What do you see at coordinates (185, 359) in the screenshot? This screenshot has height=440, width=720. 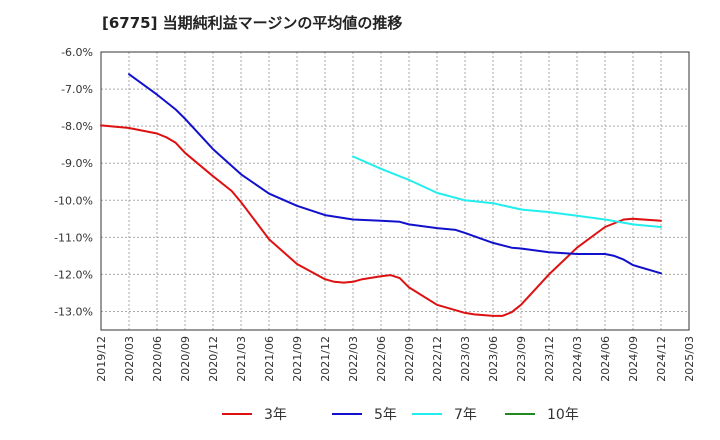 I see `x-tick-label: 2020/09` at bounding box center [185, 359].